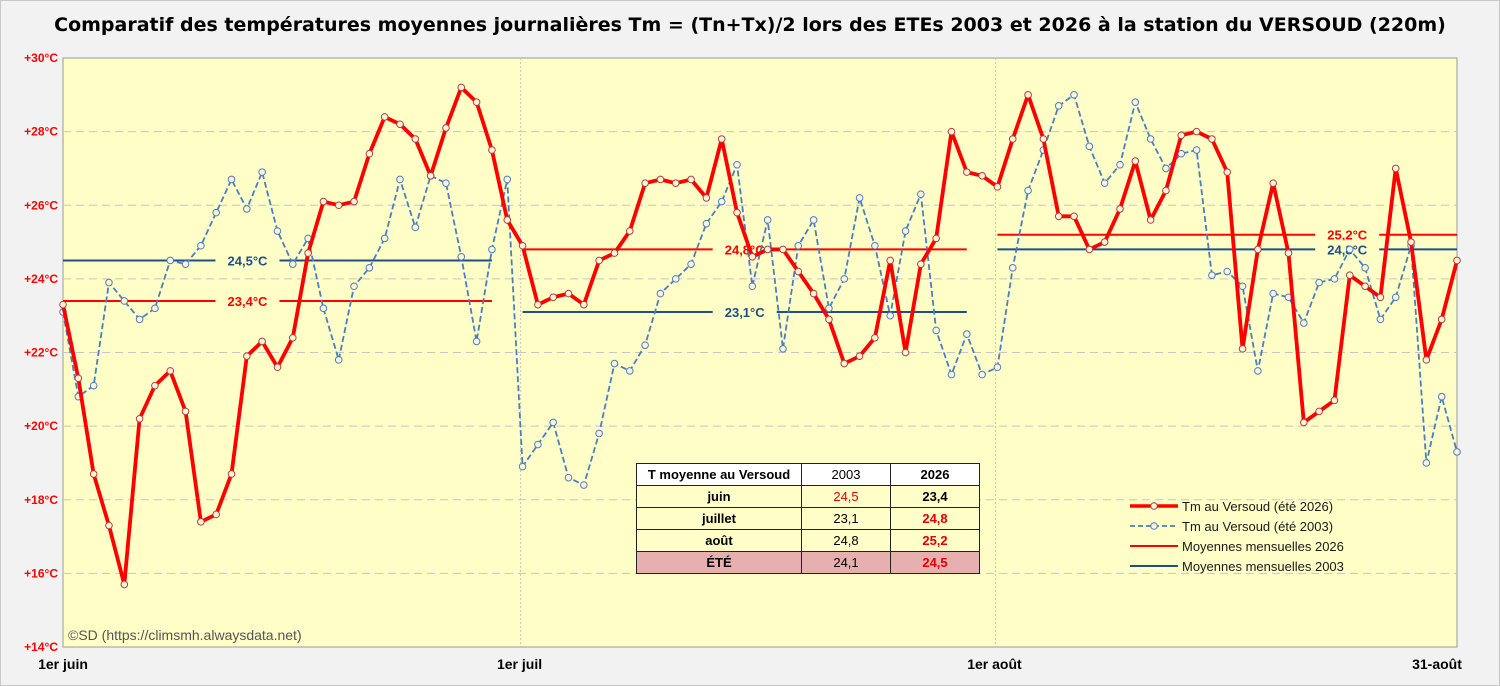 The image size is (1500, 686). What do you see at coordinates (935, 540) in the screenshot?
I see `value-2026: 25,2` at bounding box center [935, 540].